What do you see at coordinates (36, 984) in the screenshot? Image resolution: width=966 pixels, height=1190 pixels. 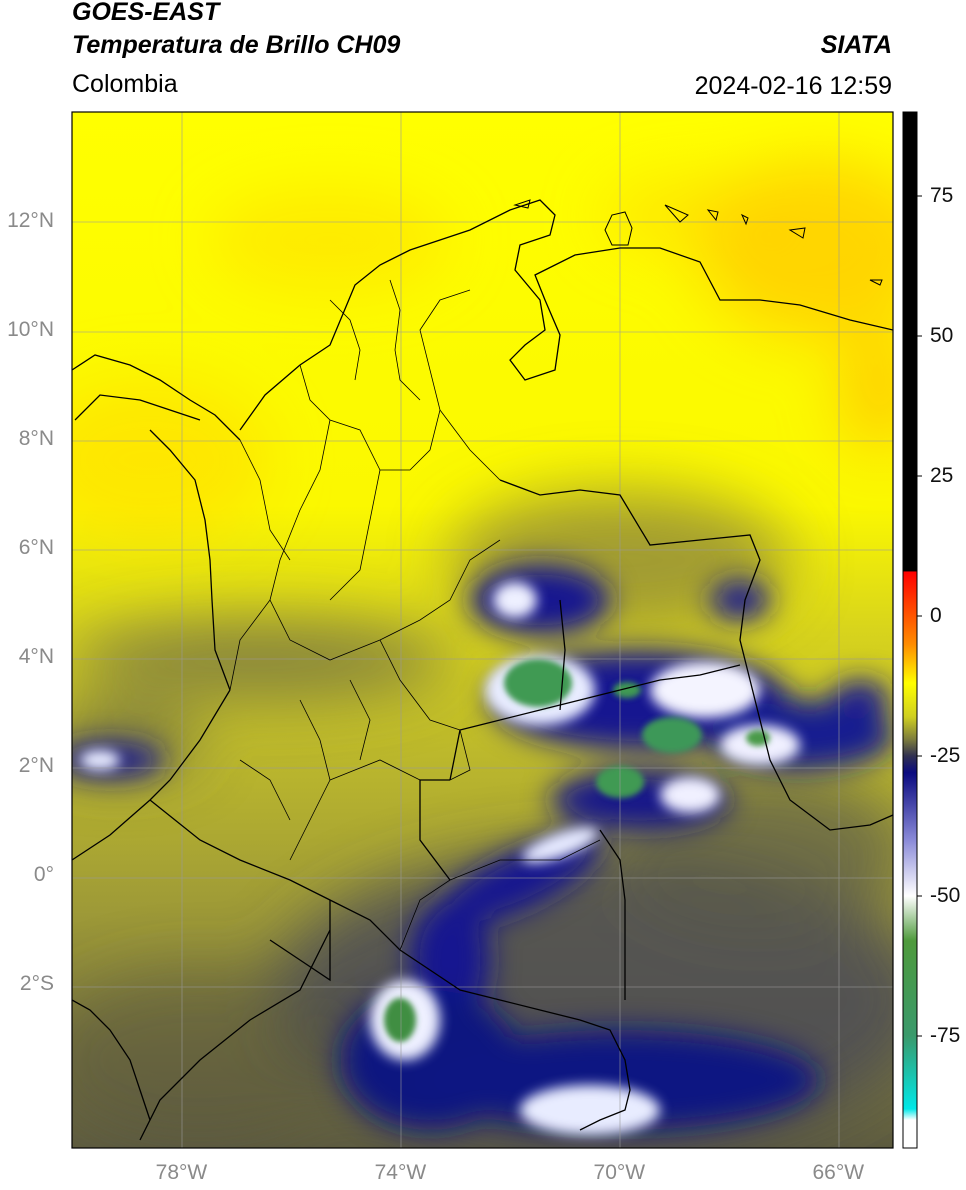 I see `lat-tick-label: 2°S` at bounding box center [36, 984].